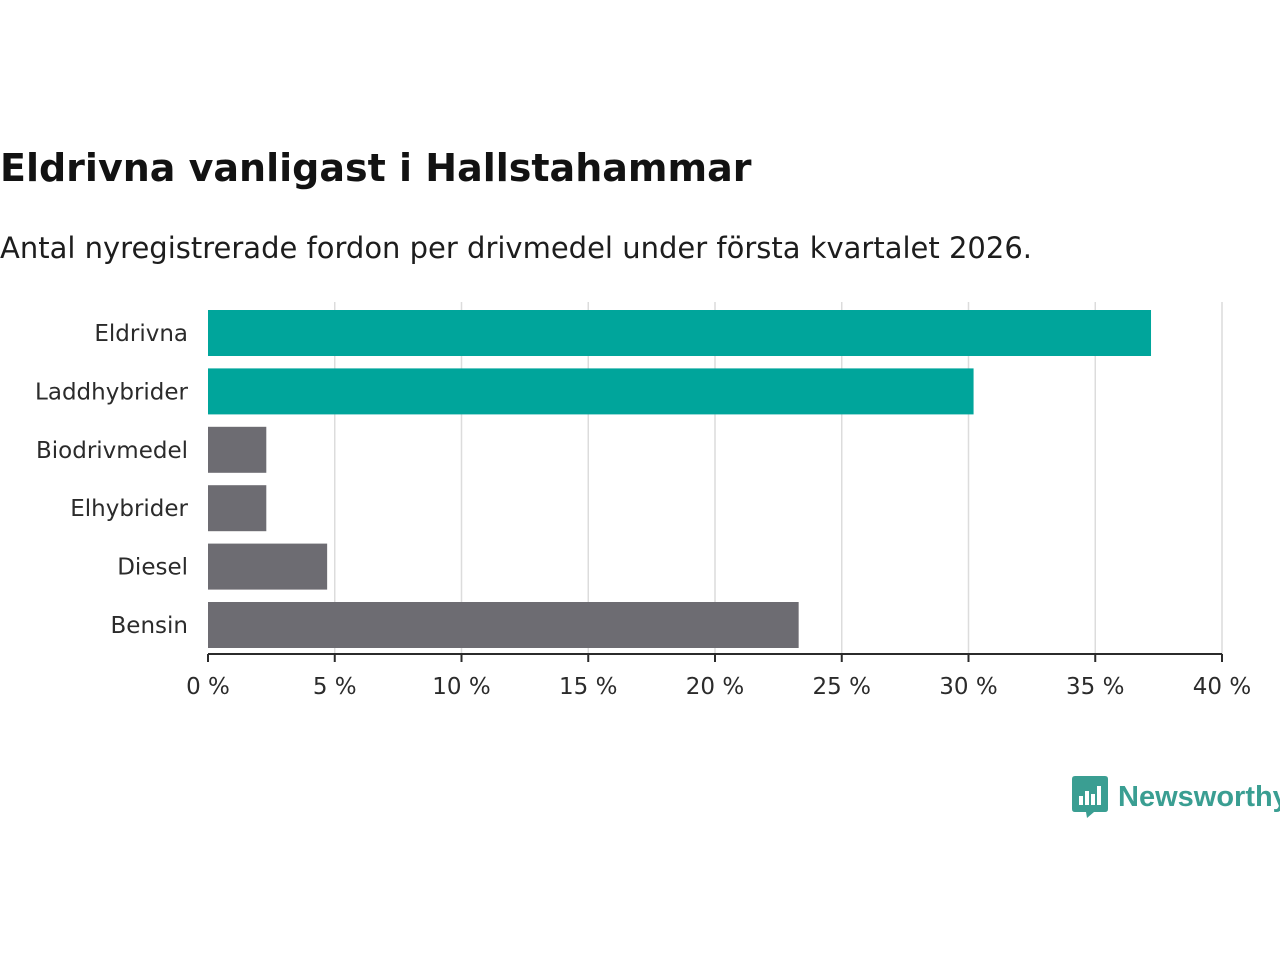 Image resolution: width=1280 pixels, height=960 pixels. What do you see at coordinates (149, 626) in the screenshot?
I see `category-label: Bensin` at bounding box center [149, 626].